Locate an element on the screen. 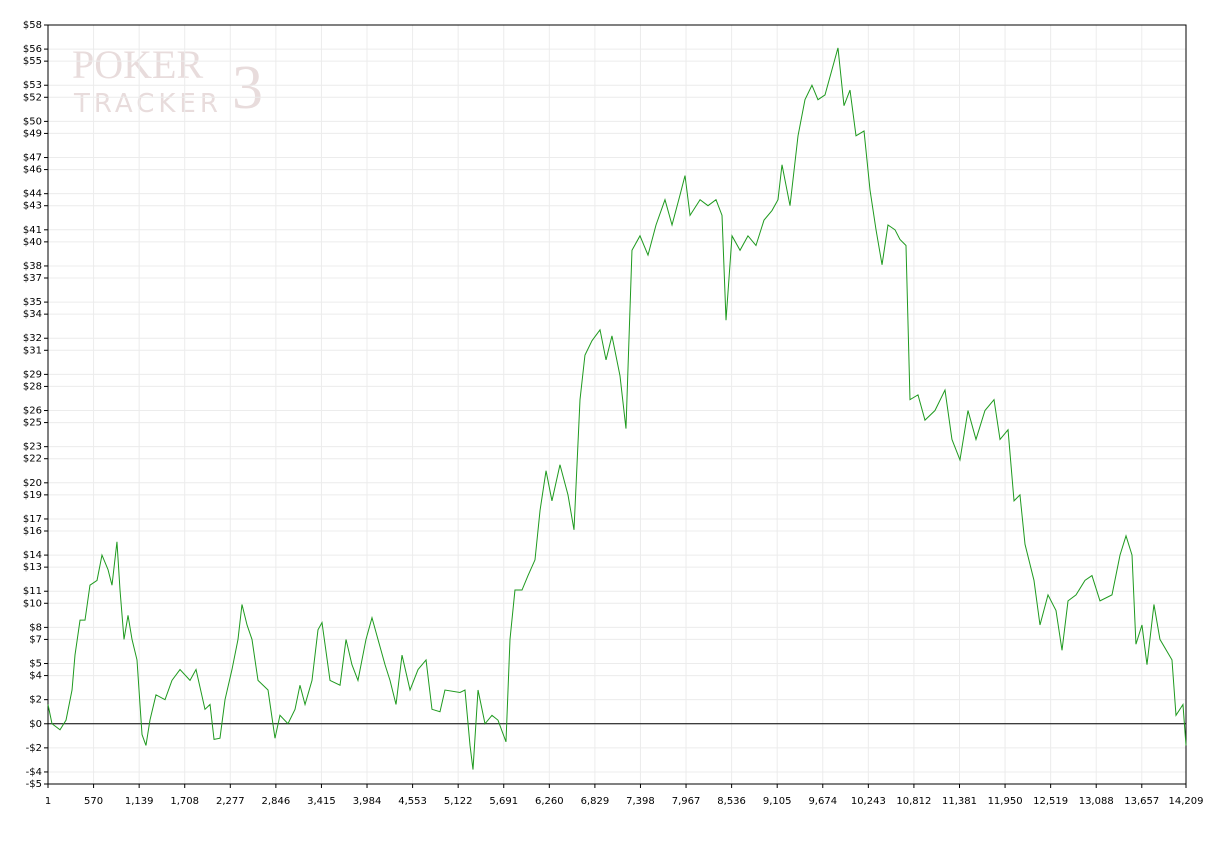  y-tick-label: $0 is located at coordinates (35, 724).